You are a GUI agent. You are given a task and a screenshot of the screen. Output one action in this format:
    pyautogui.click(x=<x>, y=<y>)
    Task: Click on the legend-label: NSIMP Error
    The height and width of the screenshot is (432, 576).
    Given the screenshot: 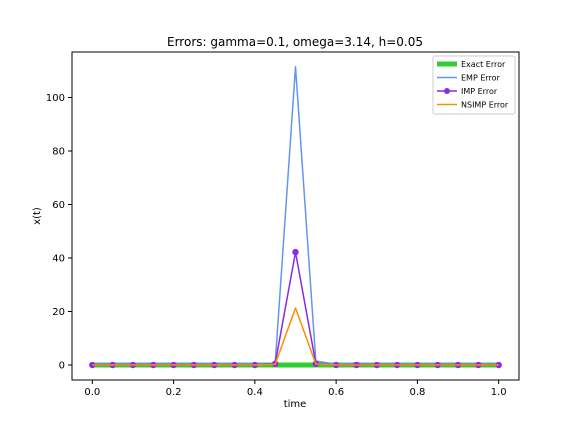 What is the action you would take?
    pyautogui.click(x=485, y=105)
    